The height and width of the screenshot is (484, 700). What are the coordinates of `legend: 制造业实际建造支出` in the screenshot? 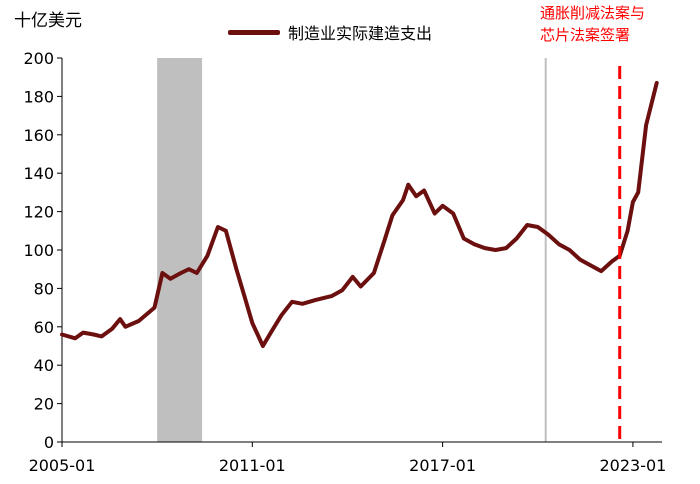 It's located at (330, 32).